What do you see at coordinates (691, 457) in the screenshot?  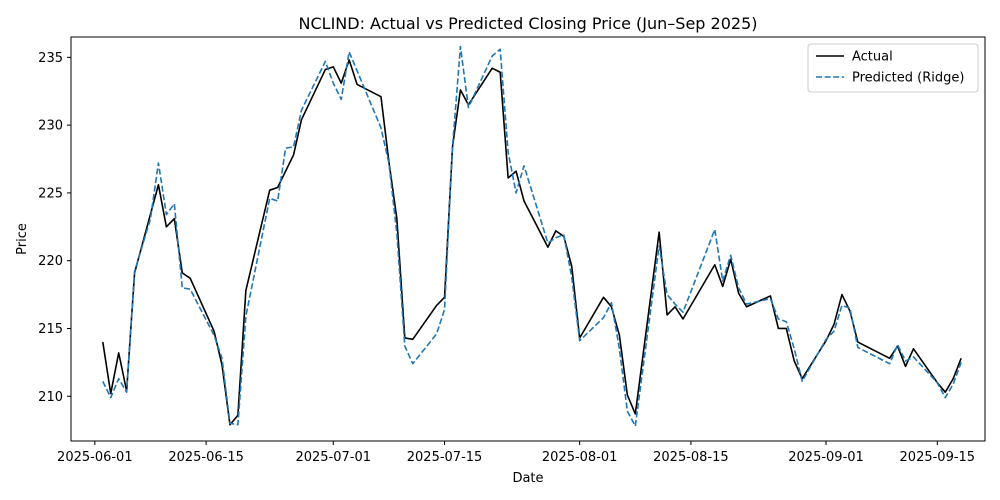 I see `x-tick-label: 2025-08-15` at bounding box center [691, 457].